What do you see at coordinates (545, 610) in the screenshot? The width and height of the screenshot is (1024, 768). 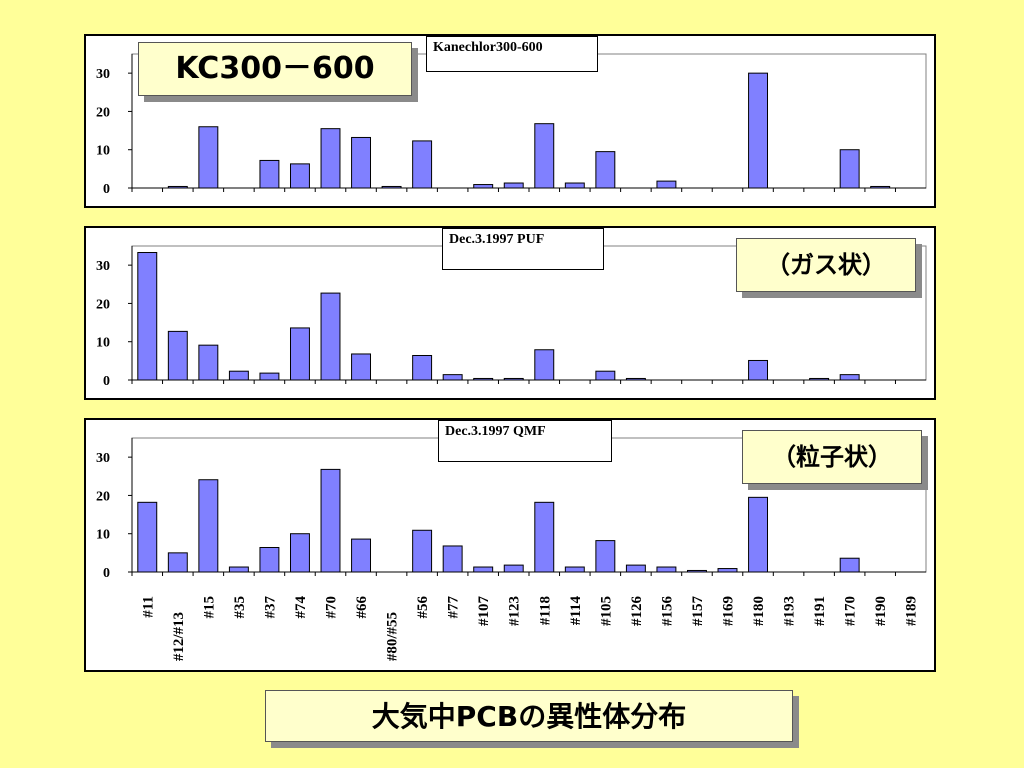 I see `x-tick-label: #118` at bounding box center [545, 610].